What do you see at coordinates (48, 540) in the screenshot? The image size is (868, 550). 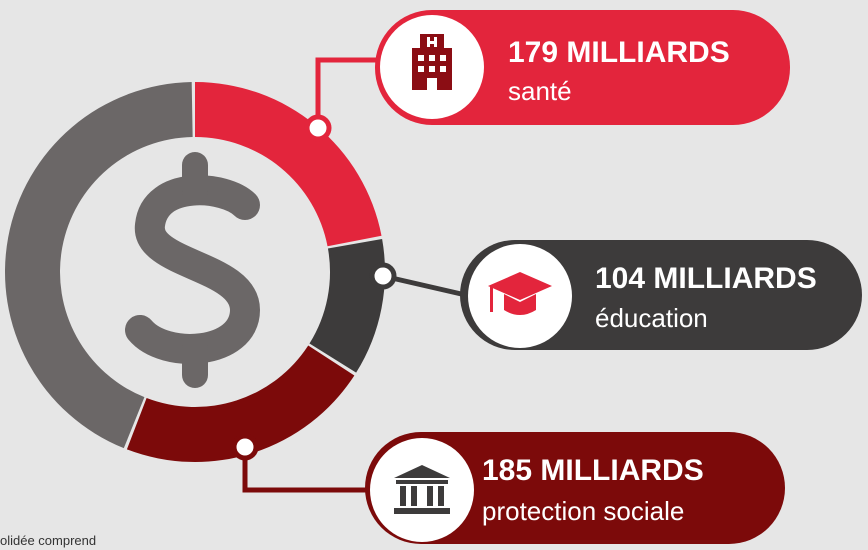 I see `footnote: olidée comprend` at bounding box center [48, 540].